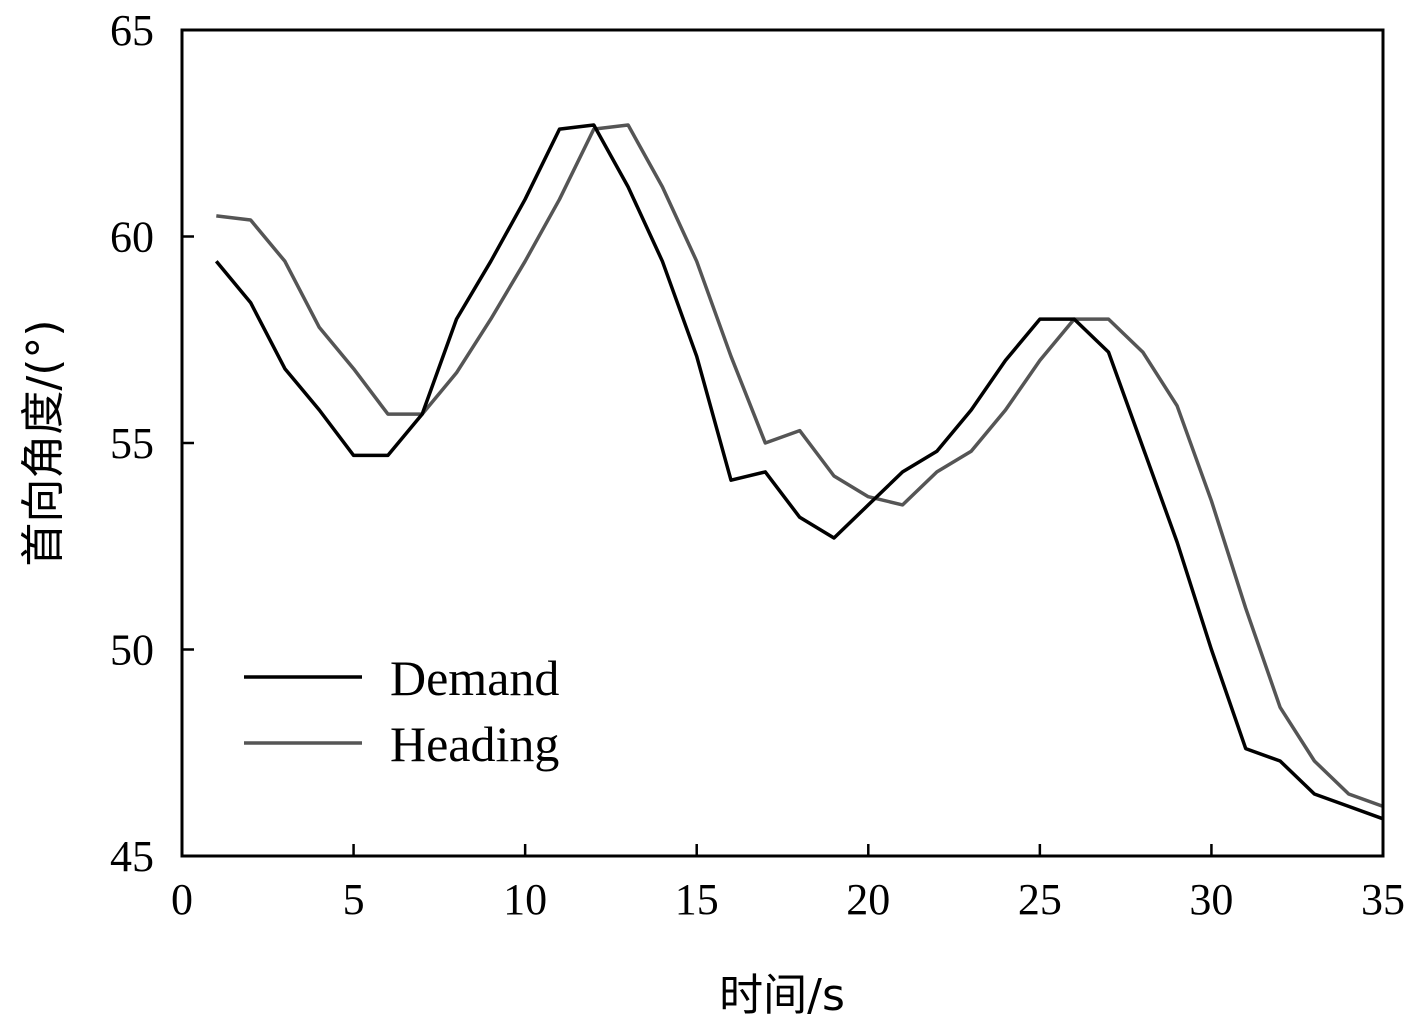  Describe the element at coordinates (868, 899) in the screenshot. I see `x-tick-label: 20` at that location.